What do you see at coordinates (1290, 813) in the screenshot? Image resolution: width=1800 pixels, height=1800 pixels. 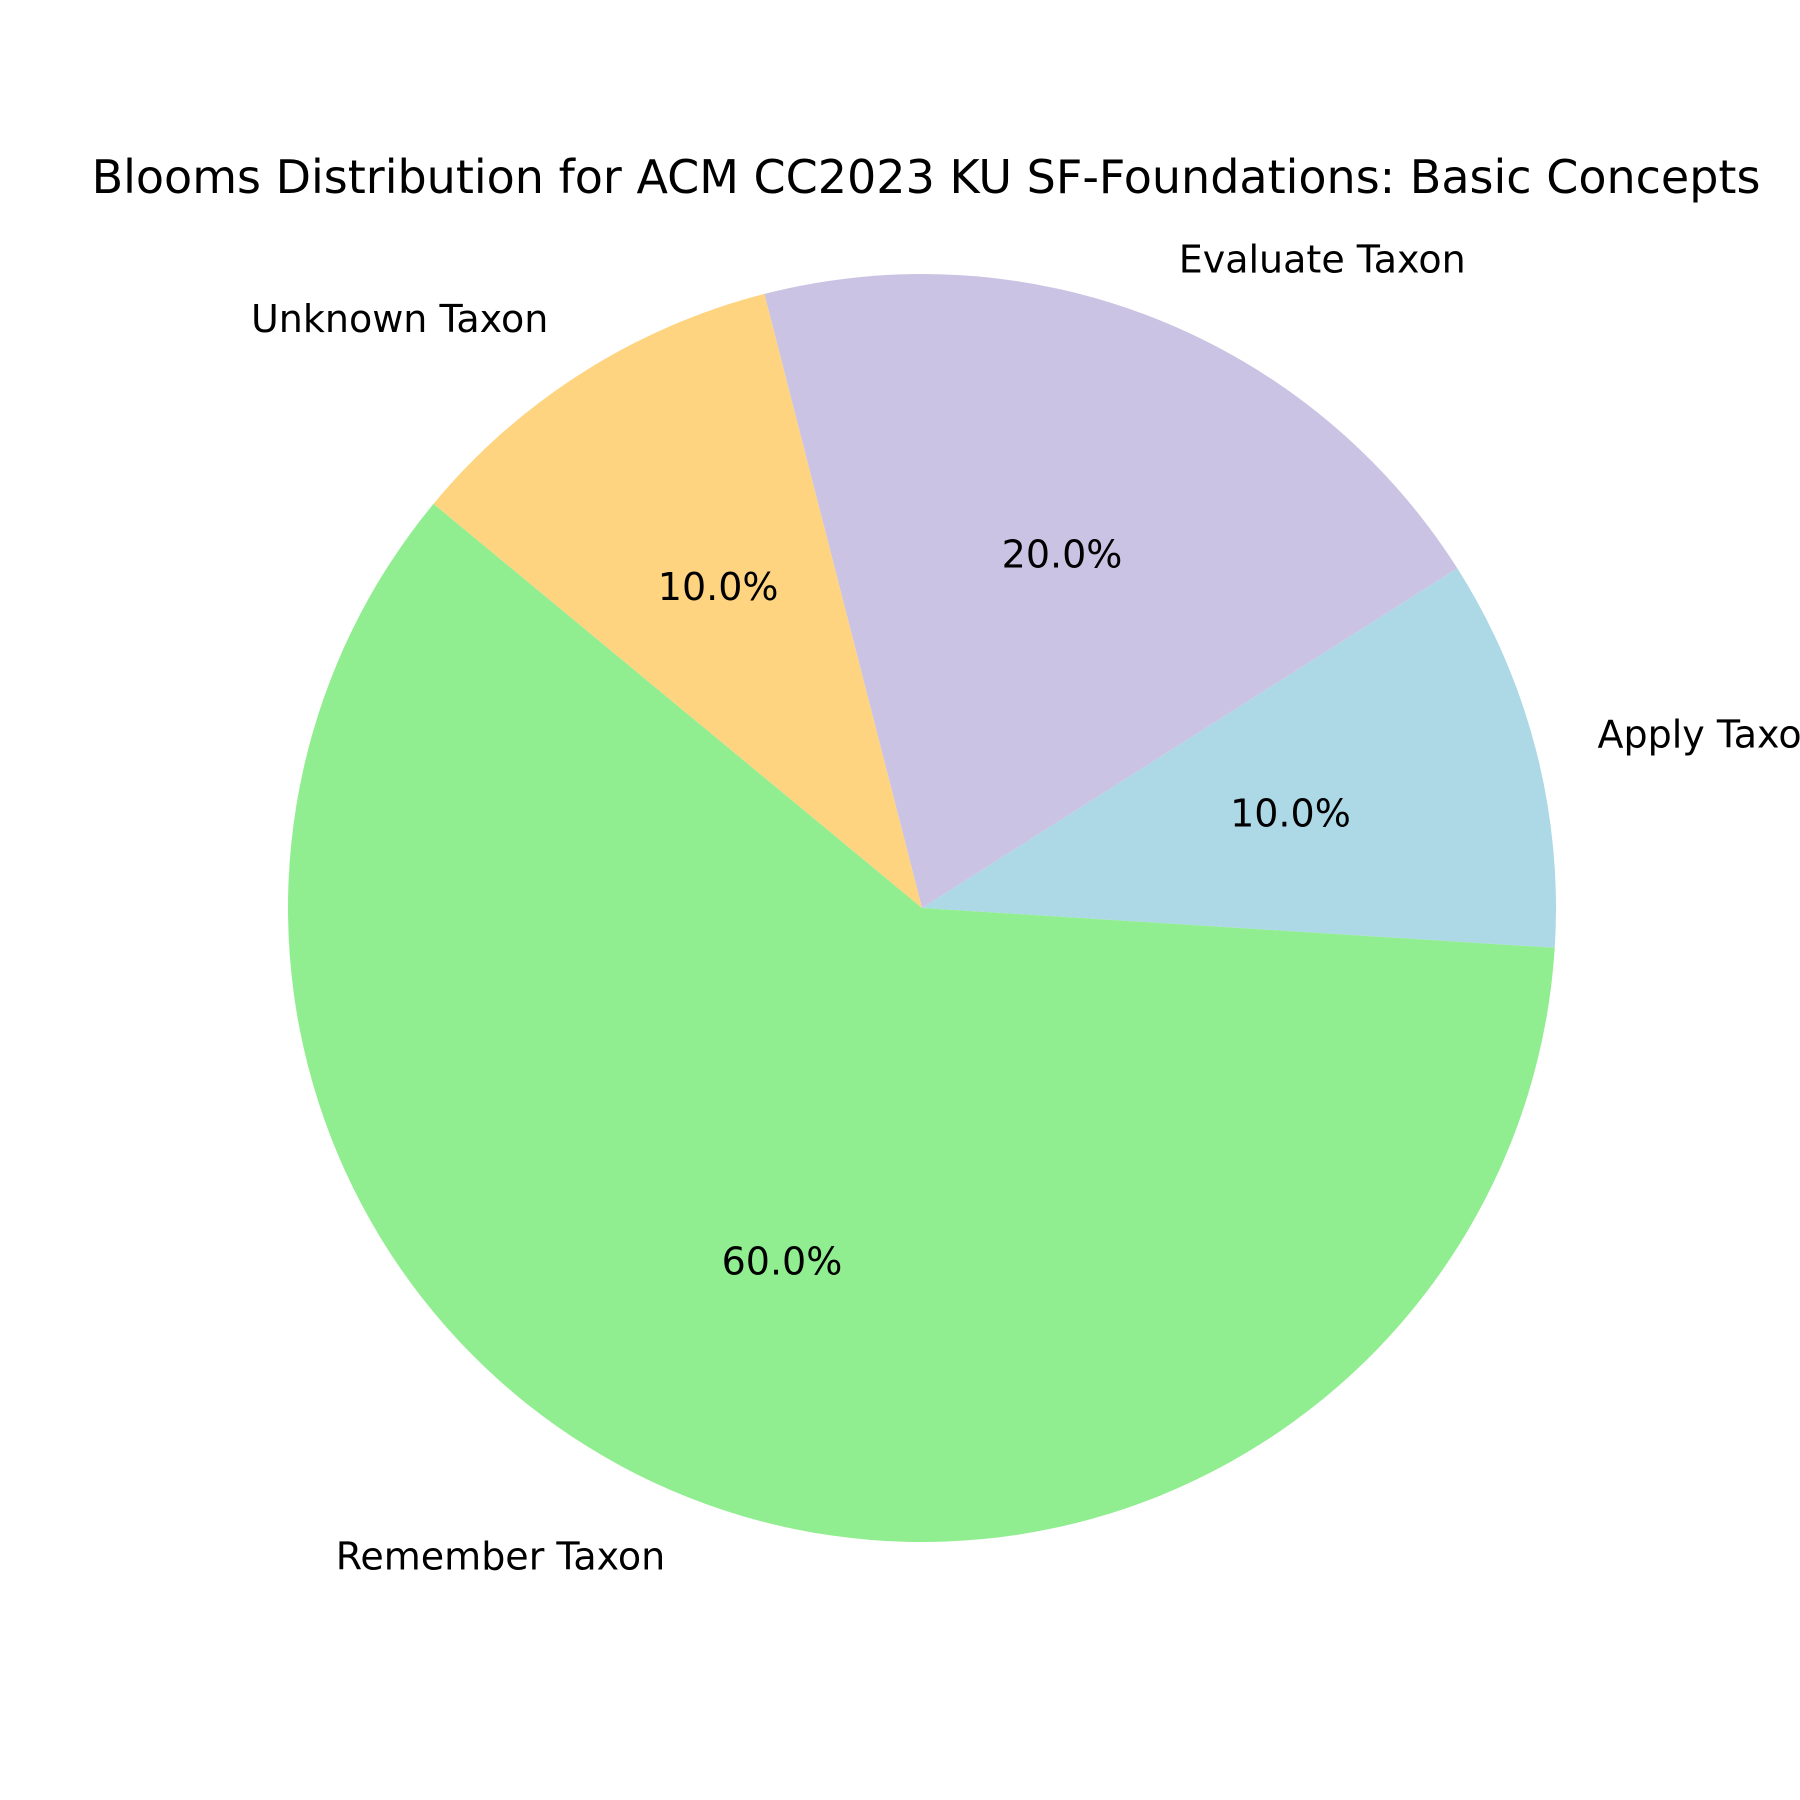 I see `slice-percent-apply-taxon: 10.0%` at bounding box center [1290, 813].